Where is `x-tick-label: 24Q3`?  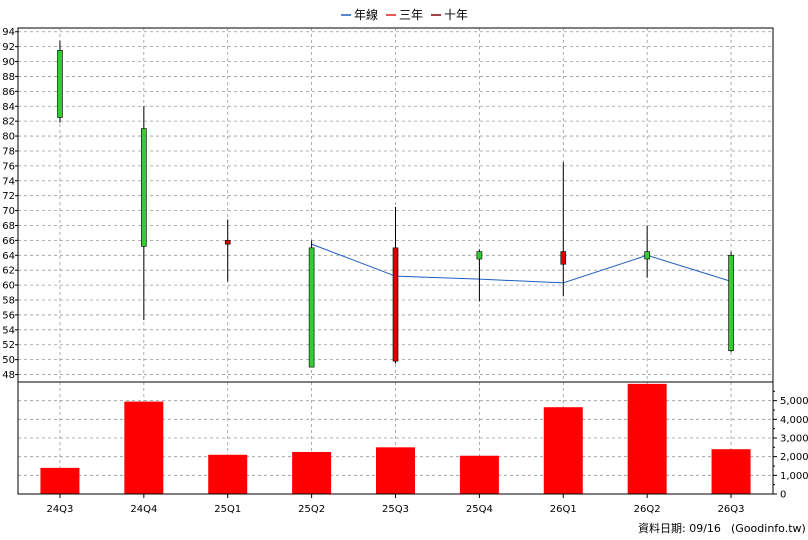
x-tick-label: 24Q3 is located at coordinates (59, 509).